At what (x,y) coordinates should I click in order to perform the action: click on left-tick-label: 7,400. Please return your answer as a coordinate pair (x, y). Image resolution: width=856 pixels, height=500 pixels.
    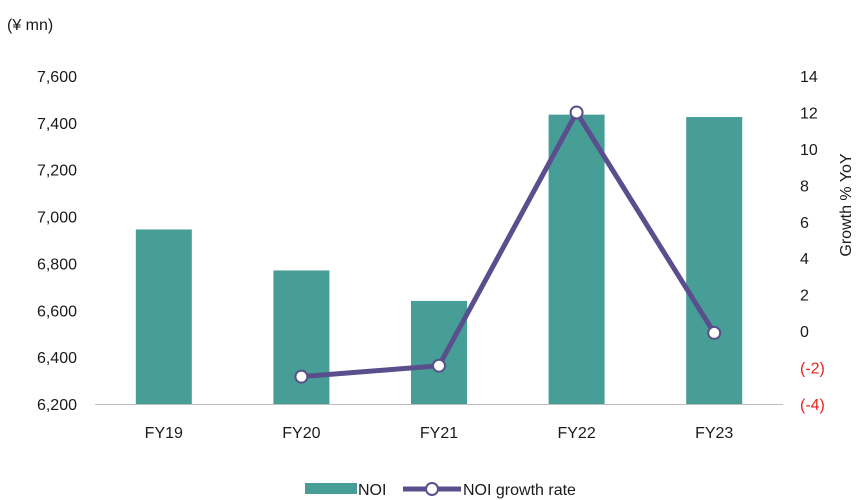
    Looking at the image, I should click on (57, 124).